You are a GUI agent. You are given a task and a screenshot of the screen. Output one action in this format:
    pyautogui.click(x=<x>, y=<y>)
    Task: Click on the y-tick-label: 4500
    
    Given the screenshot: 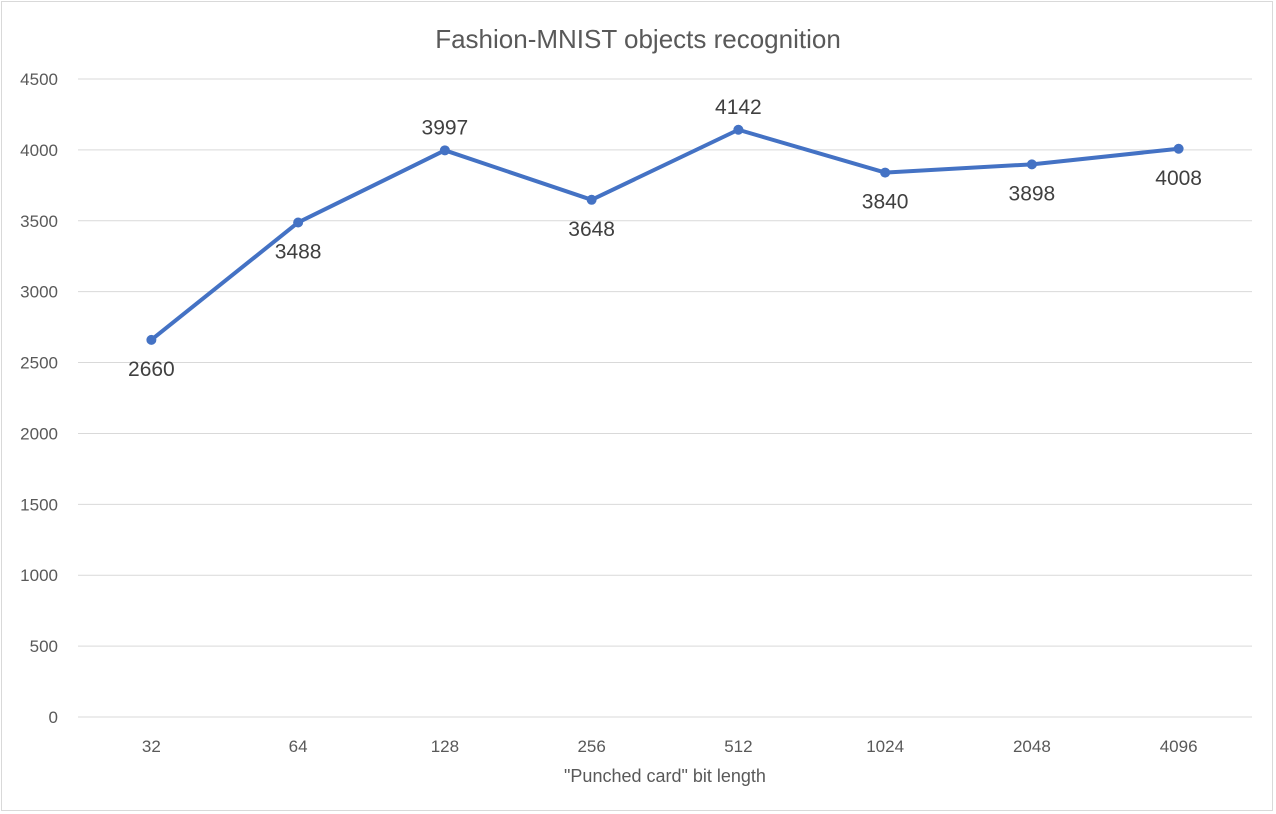 What is the action you would take?
    pyautogui.click(x=39, y=79)
    